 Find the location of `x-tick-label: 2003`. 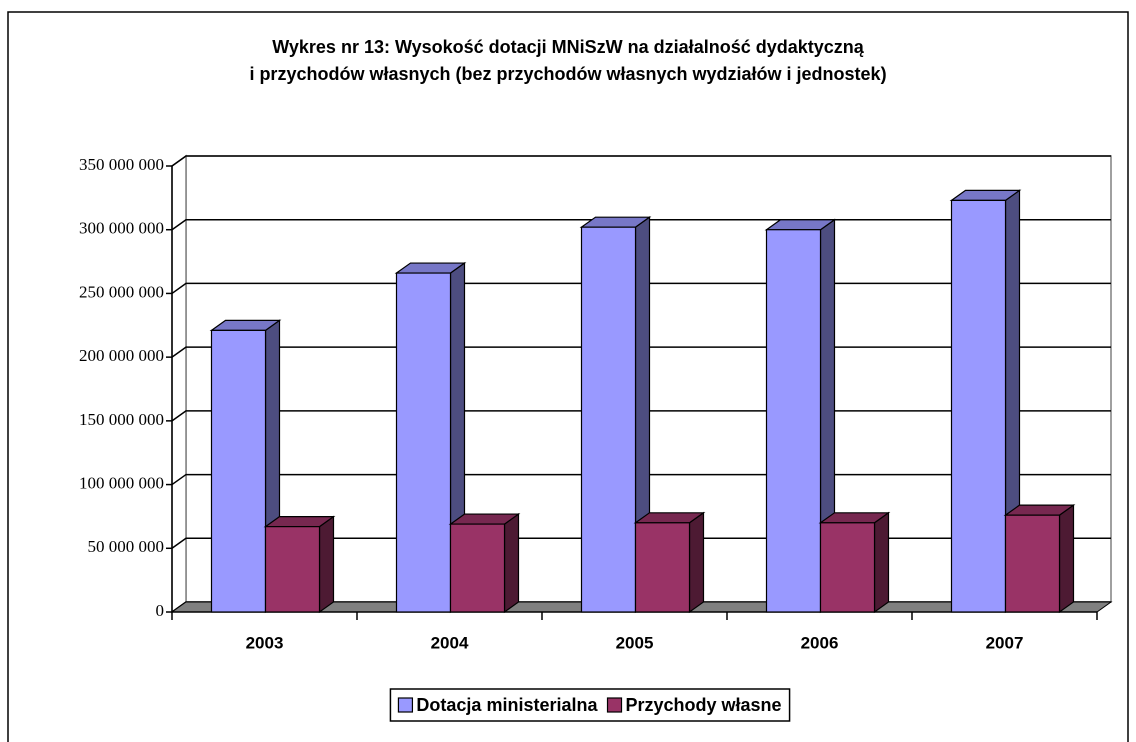

x-tick-label: 2003 is located at coordinates (265, 642).